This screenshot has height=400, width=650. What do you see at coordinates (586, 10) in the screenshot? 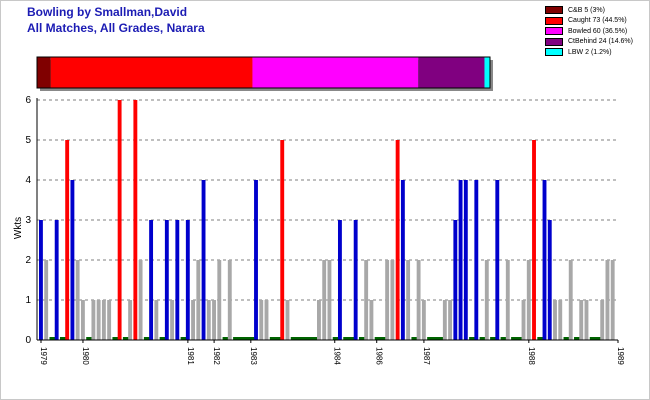
I see `legend-label-cb: C&B 5 (3%)` at bounding box center [586, 10].